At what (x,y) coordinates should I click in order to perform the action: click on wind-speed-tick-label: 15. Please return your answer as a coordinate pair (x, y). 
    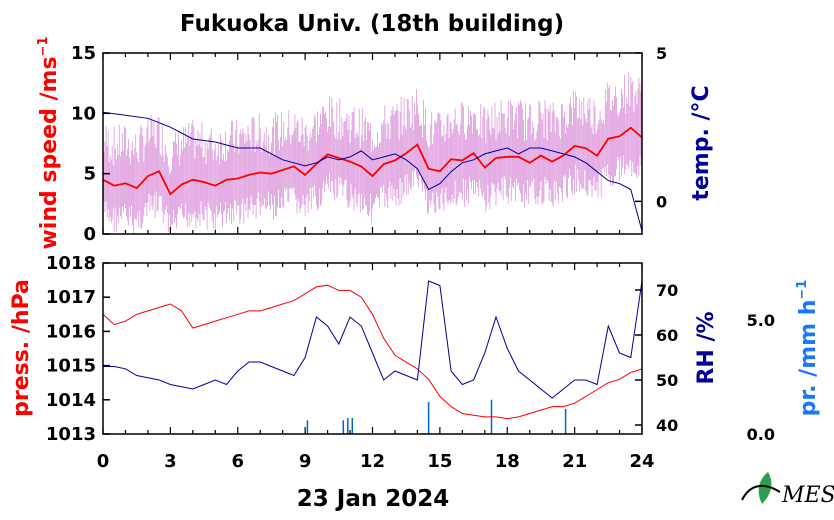
    Looking at the image, I should click on (83, 53).